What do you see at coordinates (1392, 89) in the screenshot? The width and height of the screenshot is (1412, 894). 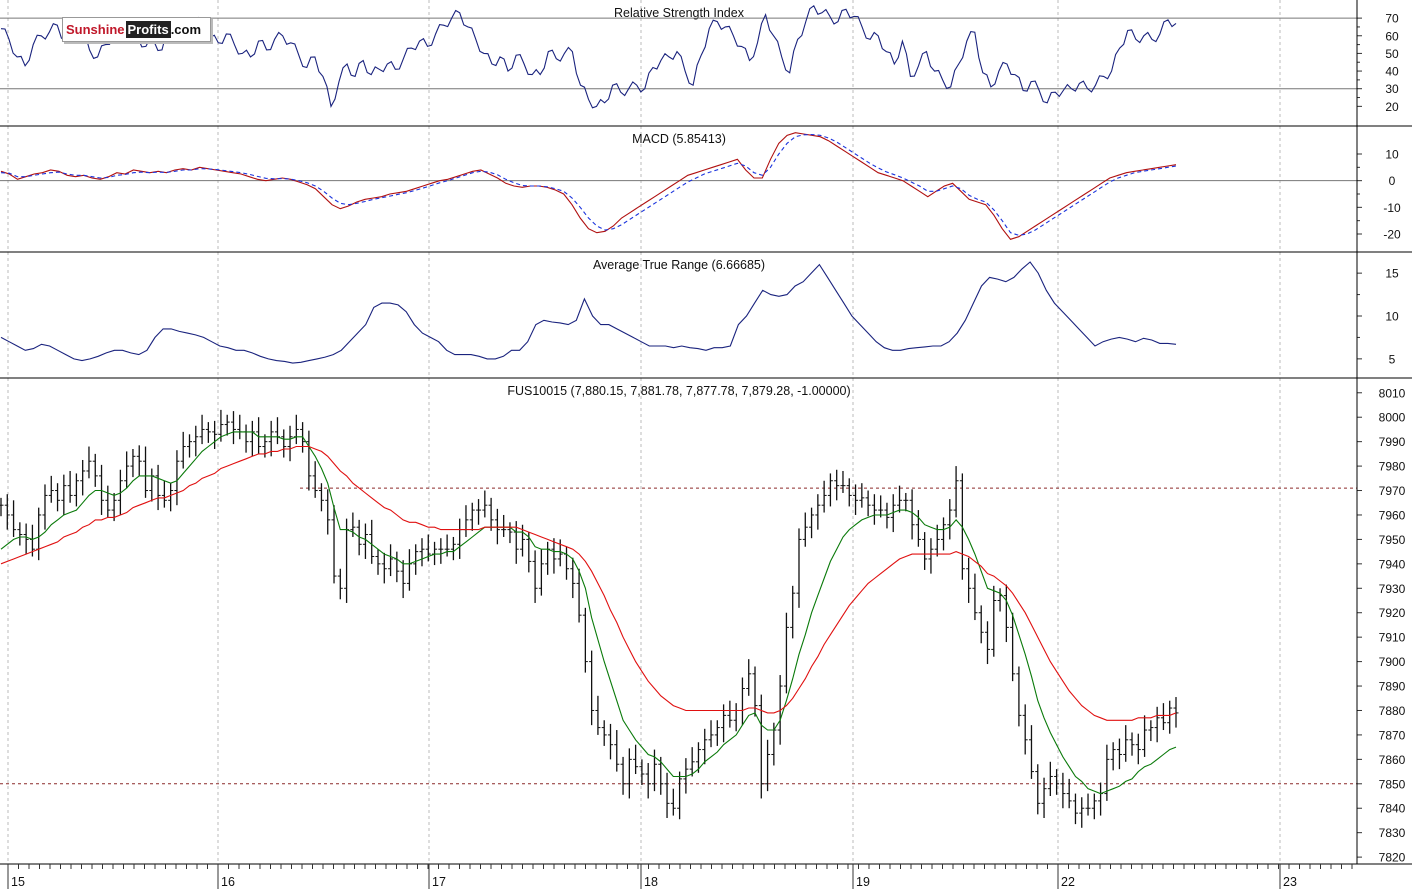 I see `y-tick-label: 30` at bounding box center [1392, 89].